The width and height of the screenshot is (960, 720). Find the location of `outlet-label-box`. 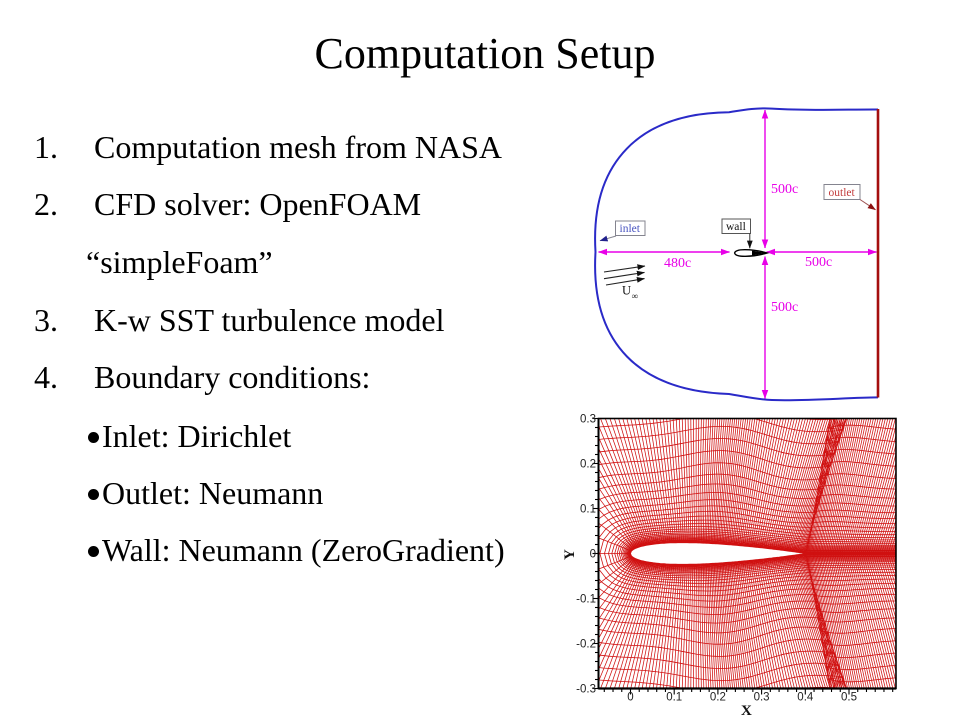

outlet-label-box is located at coordinates (842, 192).